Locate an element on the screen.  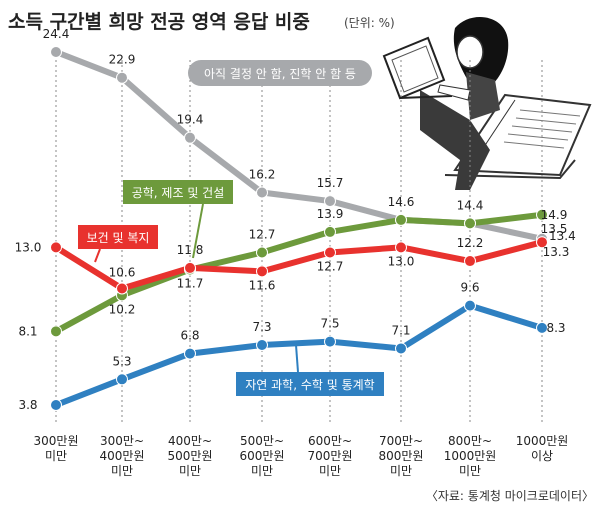
data-label: 19.4 is located at coordinates (190, 120).